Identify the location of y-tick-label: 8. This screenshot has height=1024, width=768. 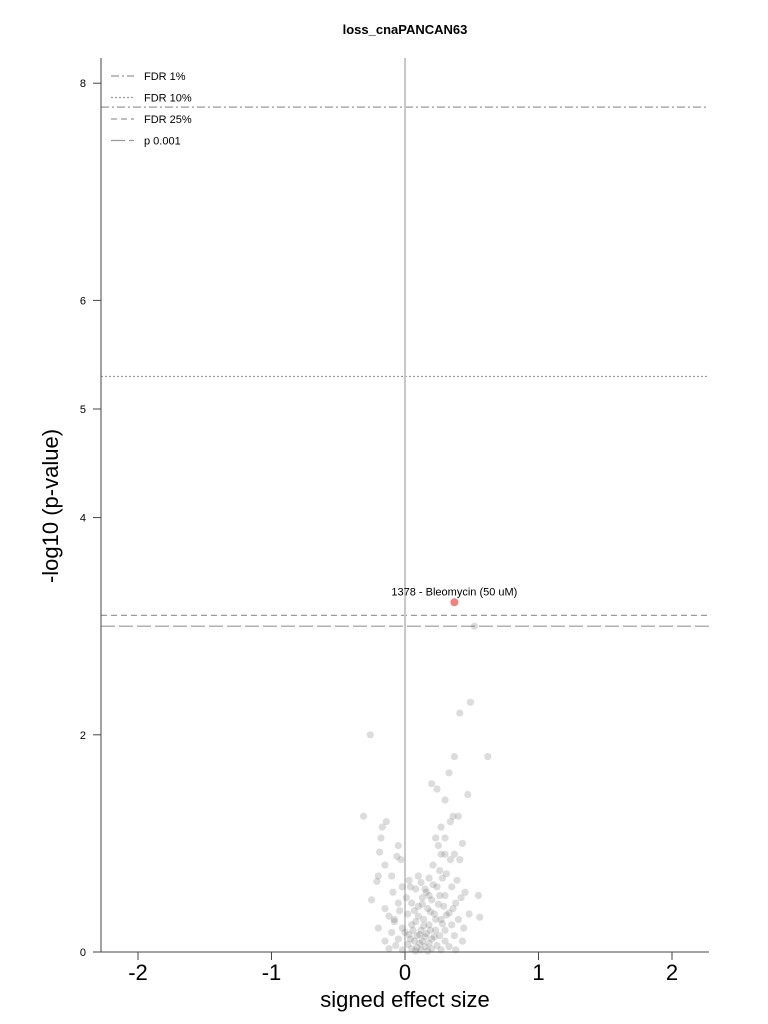
(83, 84).